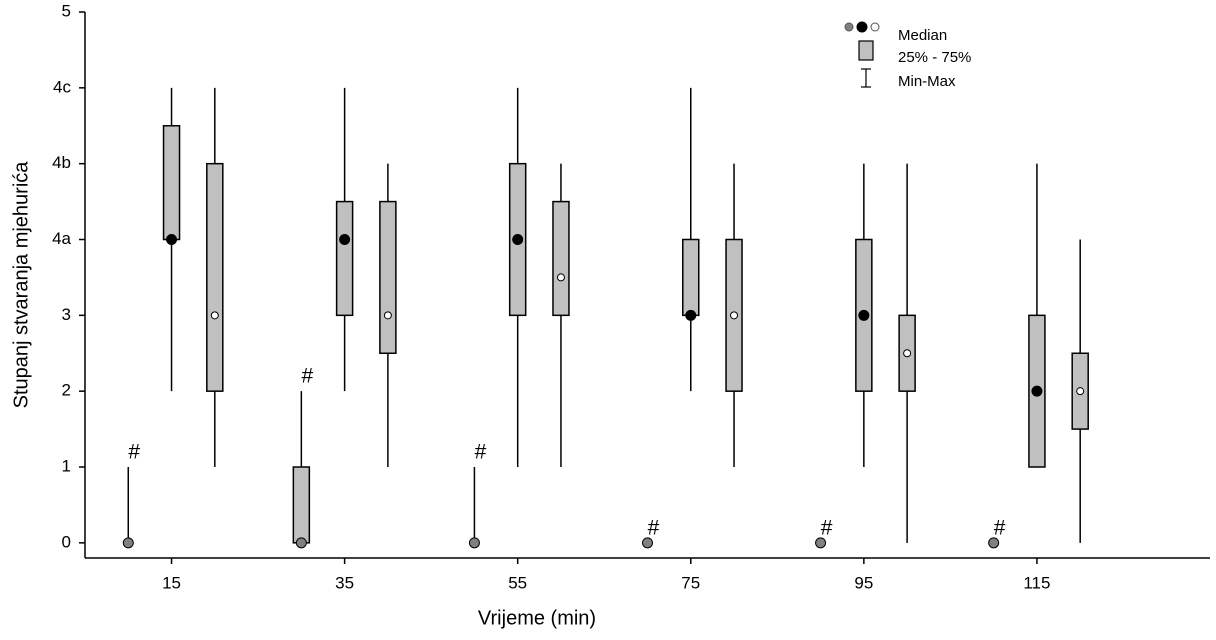 The height and width of the screenshot is (640, 1216). Describe the element at coordinates (66, 465) in the screenshot. I see `y-tick-label: 1` at that location.